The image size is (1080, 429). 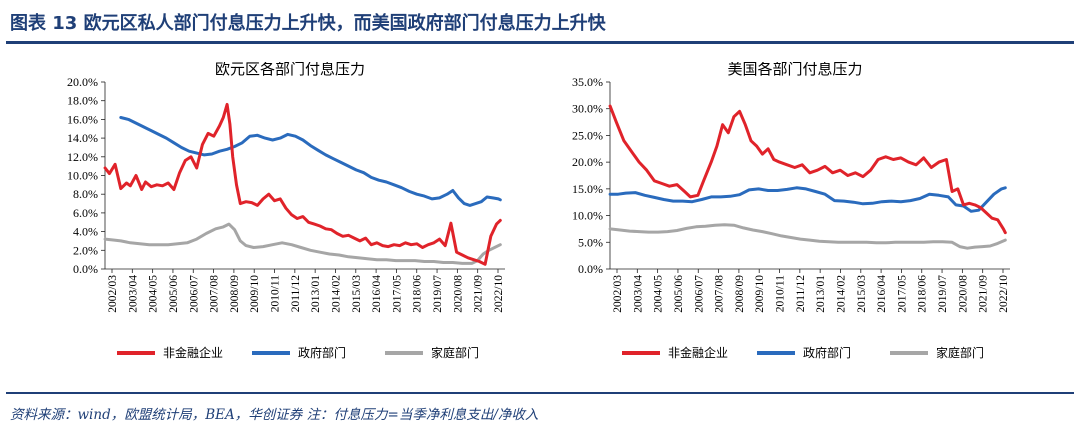 What do you see at coordinates (801, 294) in the screenshot?
I see `us-x-tick-label: 2011/12` at bounding box center [801, 294].